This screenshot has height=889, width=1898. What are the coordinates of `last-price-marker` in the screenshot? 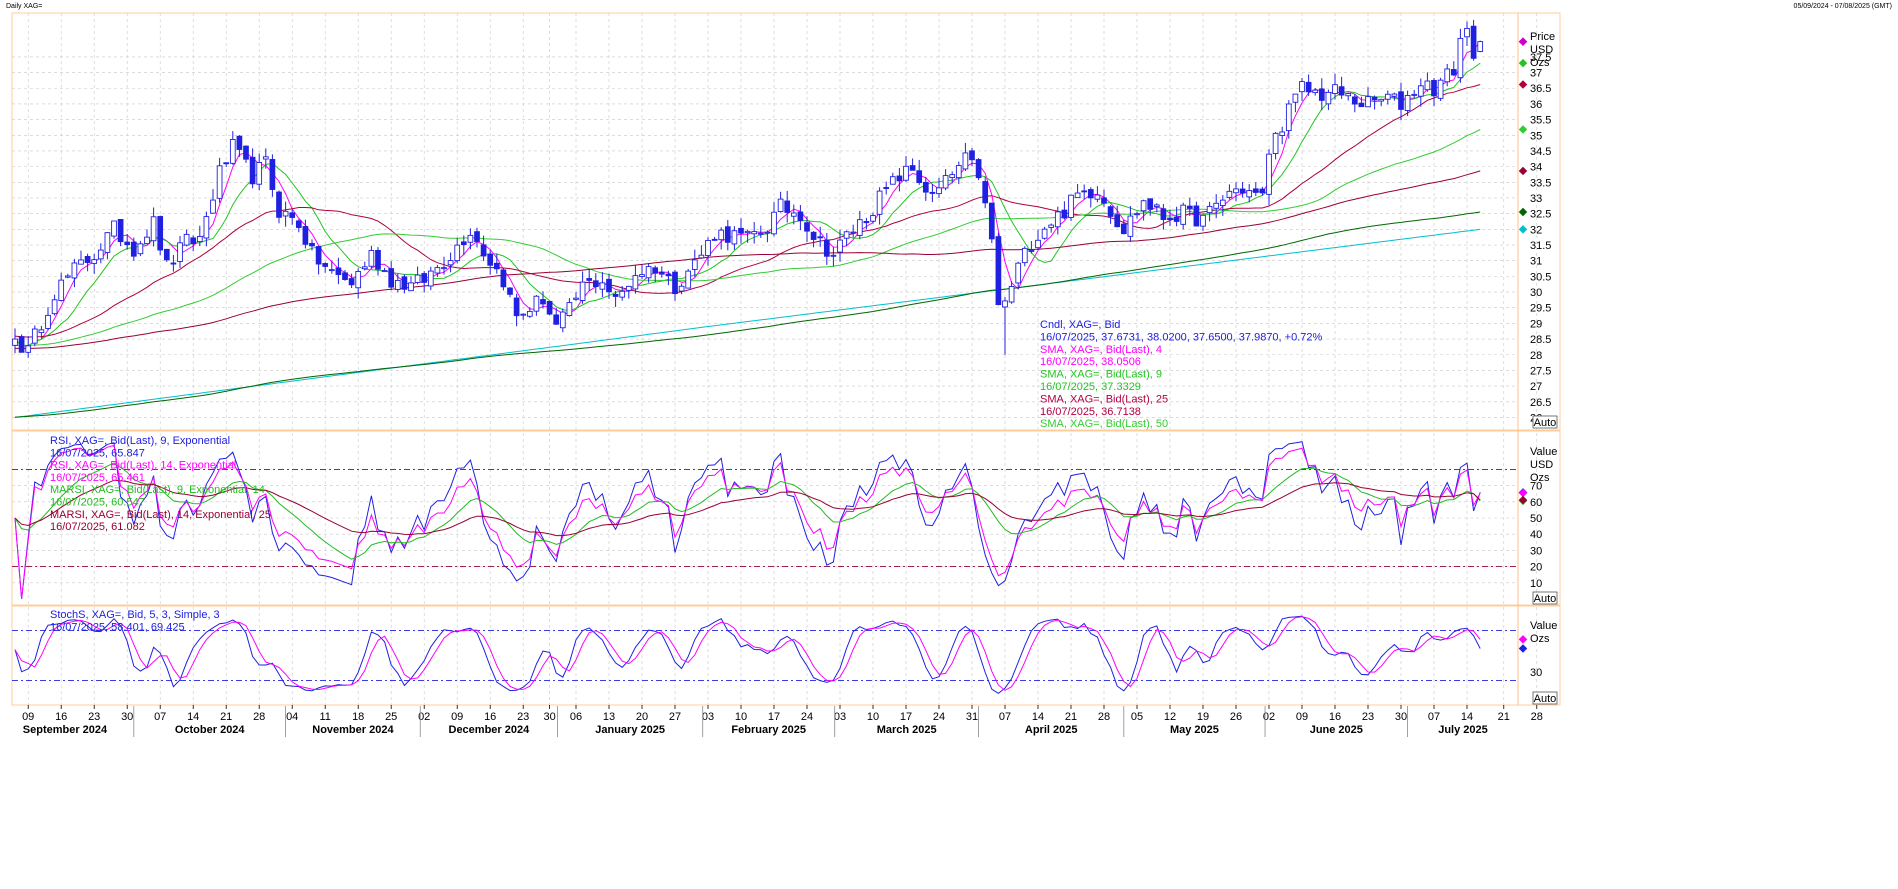 It's located at (1523, 41).